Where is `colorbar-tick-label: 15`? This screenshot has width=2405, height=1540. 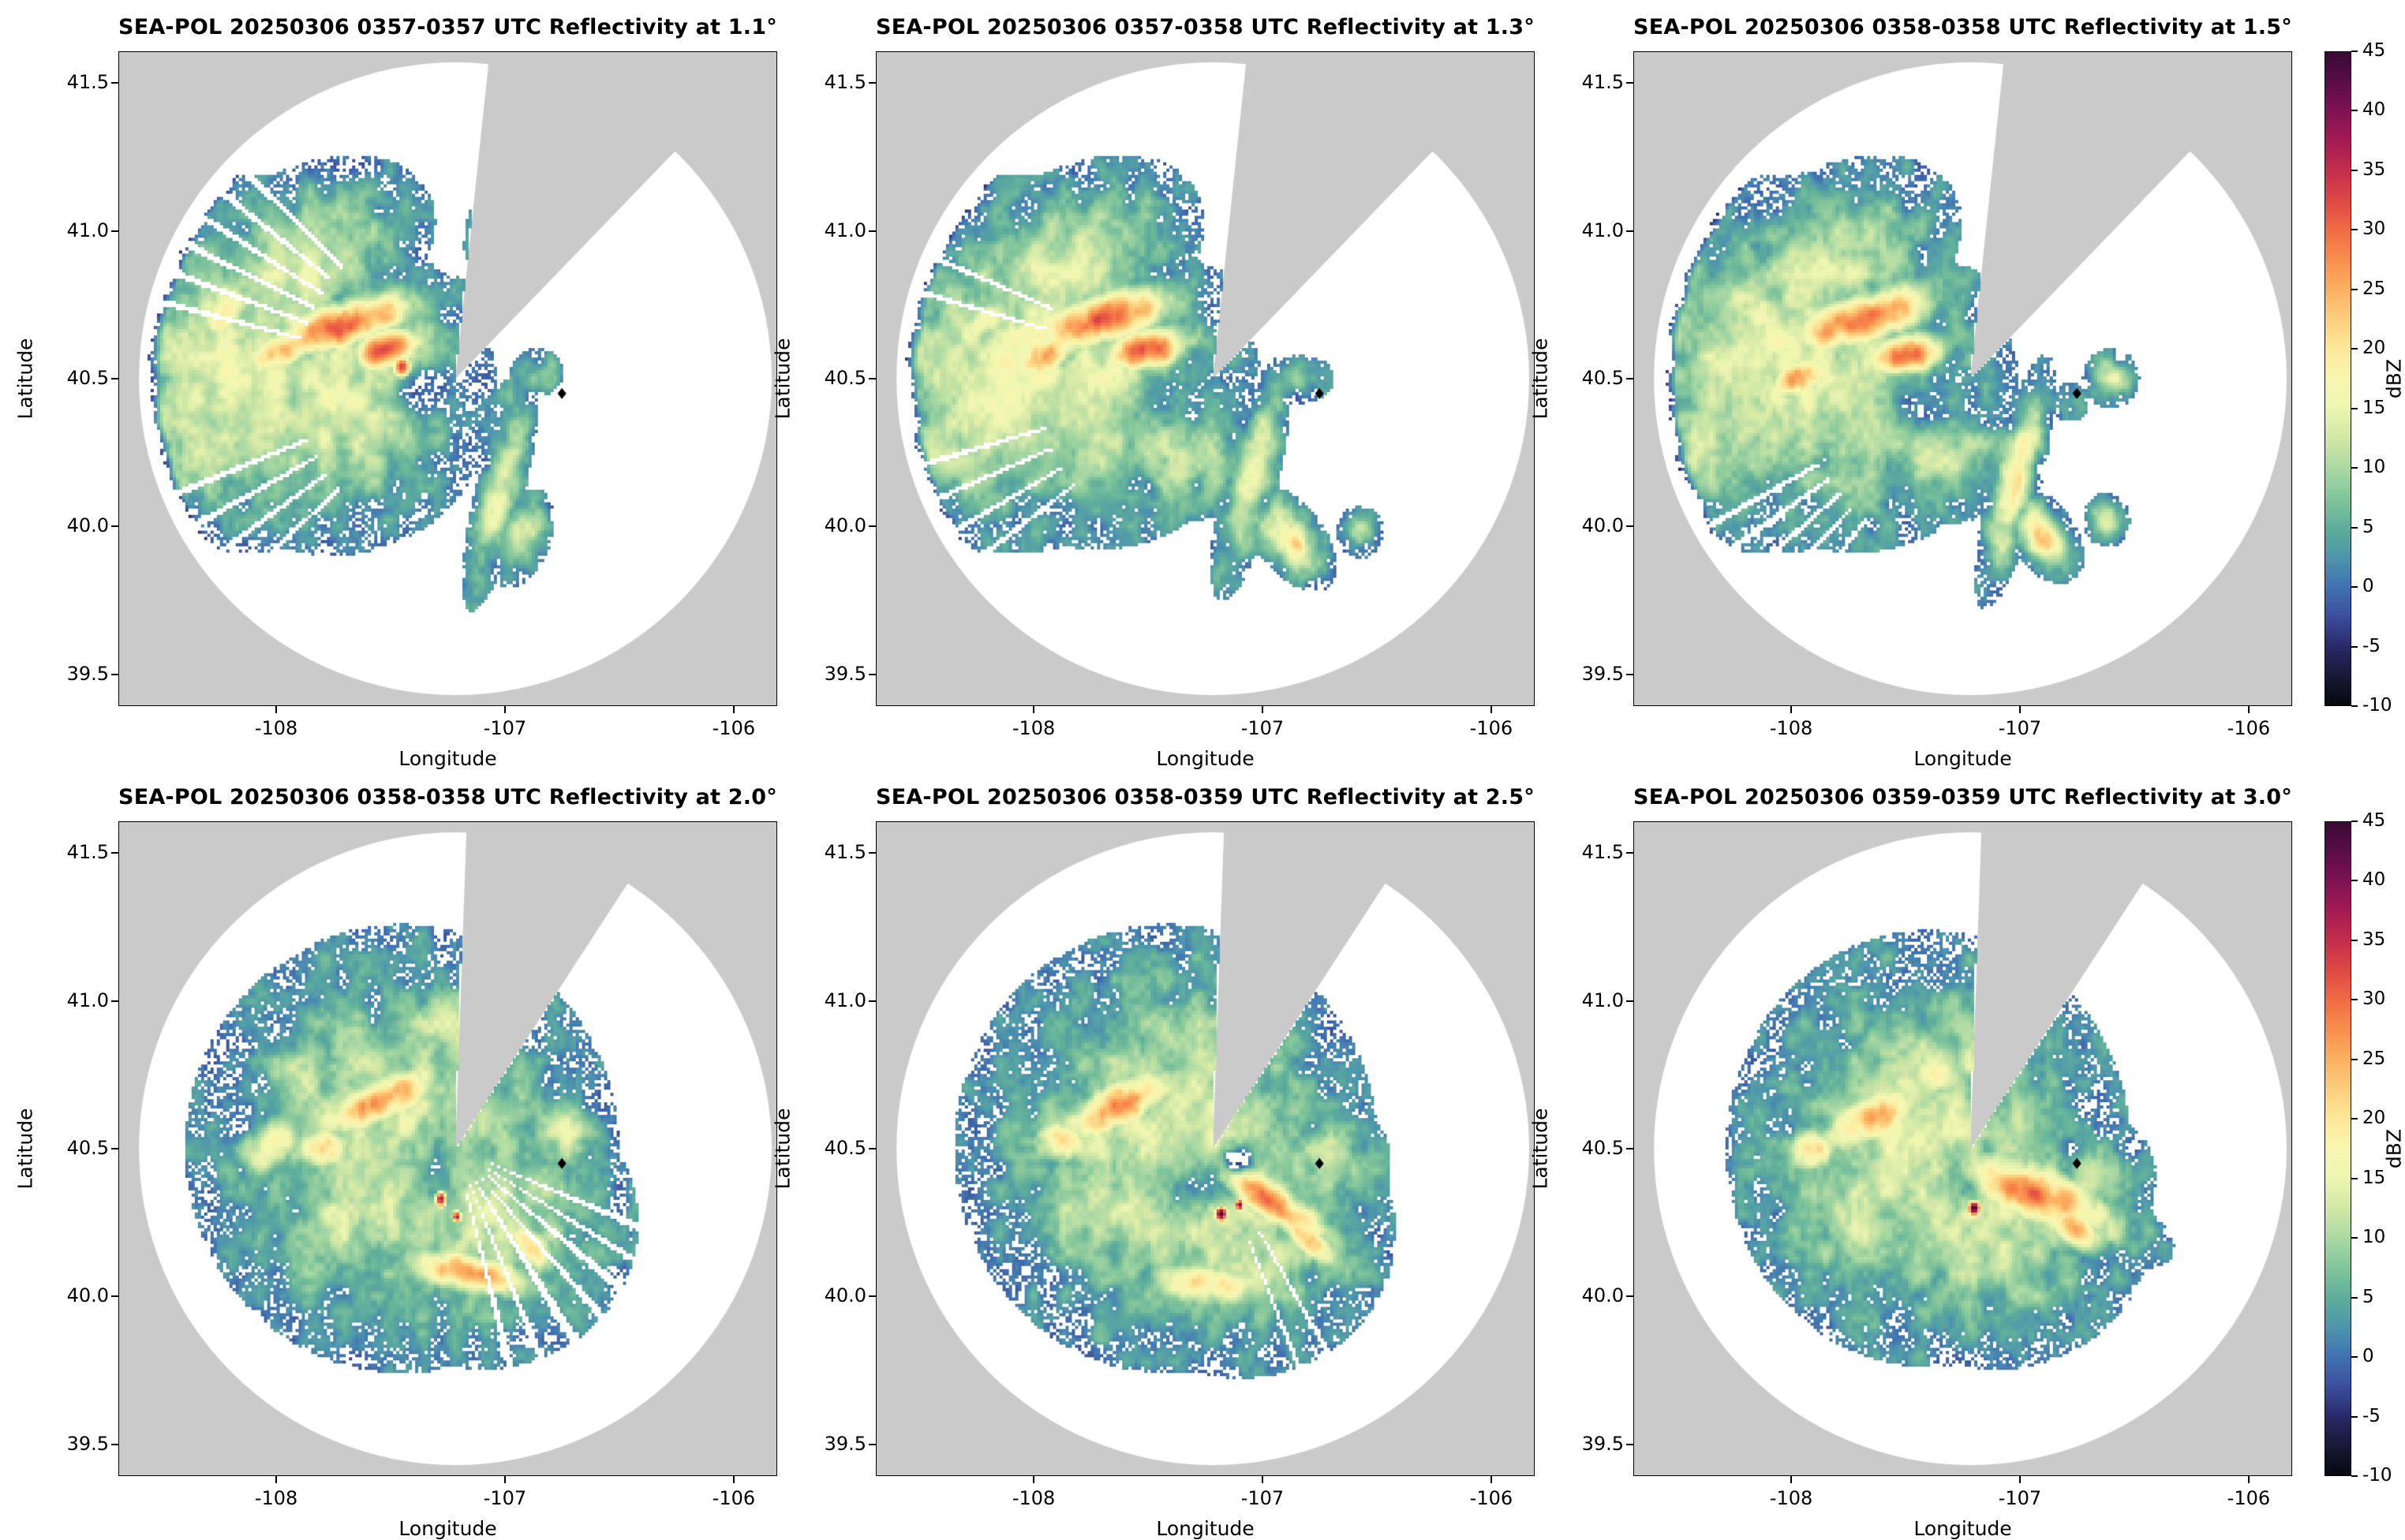
colorbar-tick-label: 15 is located at coordinates (2374, 407).